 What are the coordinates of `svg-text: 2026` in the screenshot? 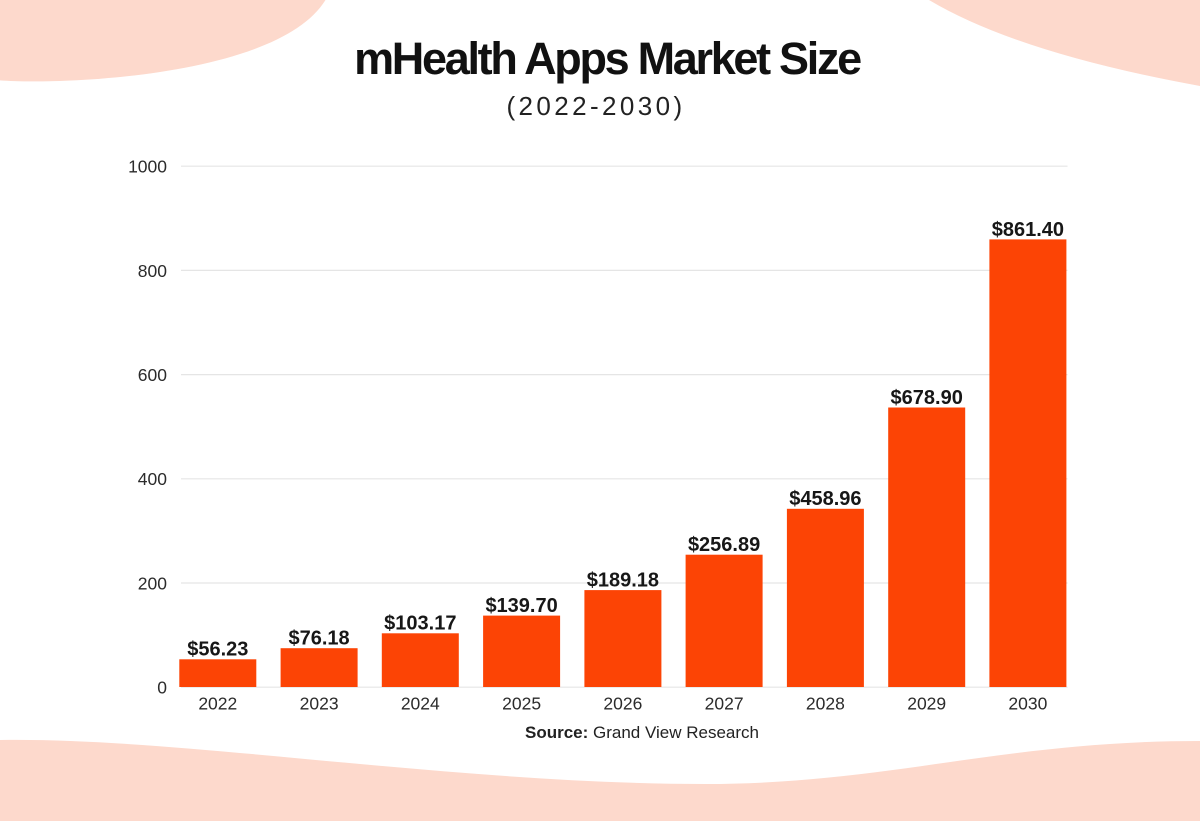 It's located at (622, 704).